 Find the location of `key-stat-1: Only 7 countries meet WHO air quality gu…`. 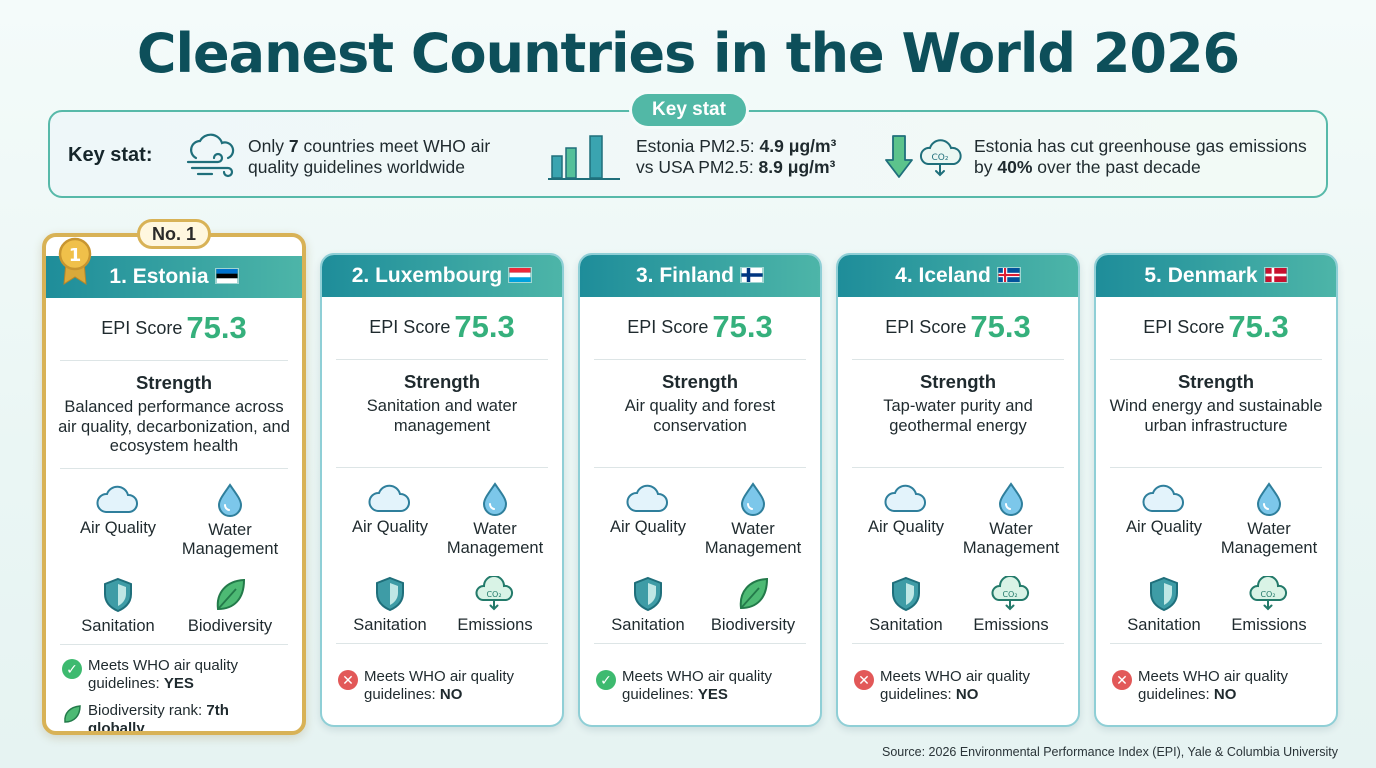

key-stat-1: Only 7 countries meet WHO air quality gu… is located at coordinates (369, 156).